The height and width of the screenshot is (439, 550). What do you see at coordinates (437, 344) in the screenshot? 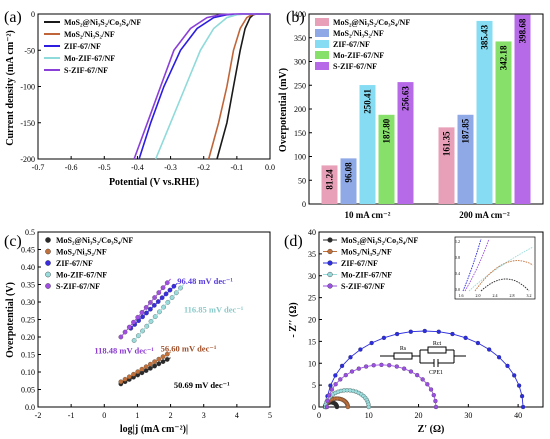
I see `circuit-label-rct: Rct` at bounding box center [437, 344].